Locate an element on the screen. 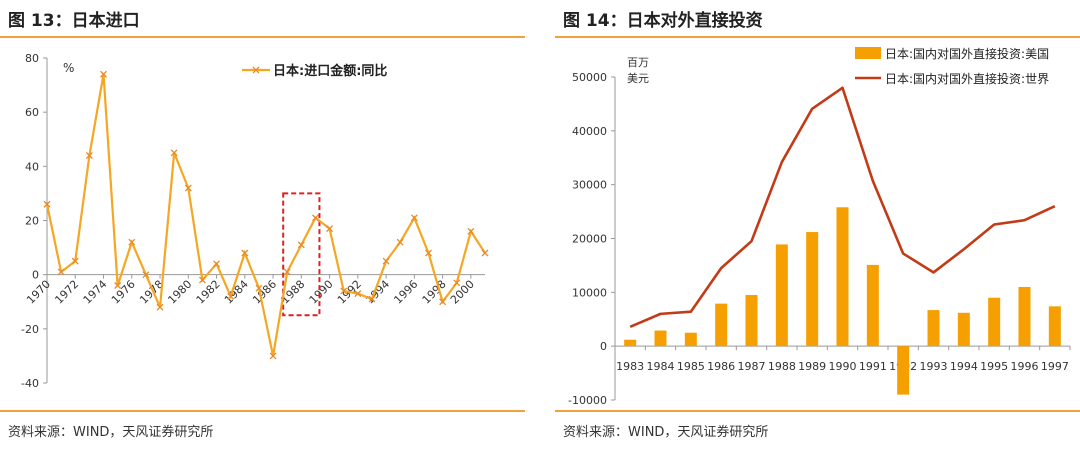 Image resolution: width=1080 pixels, height=453 pixels. x-tick-label: 2000 is located at coordinates (462, 292).